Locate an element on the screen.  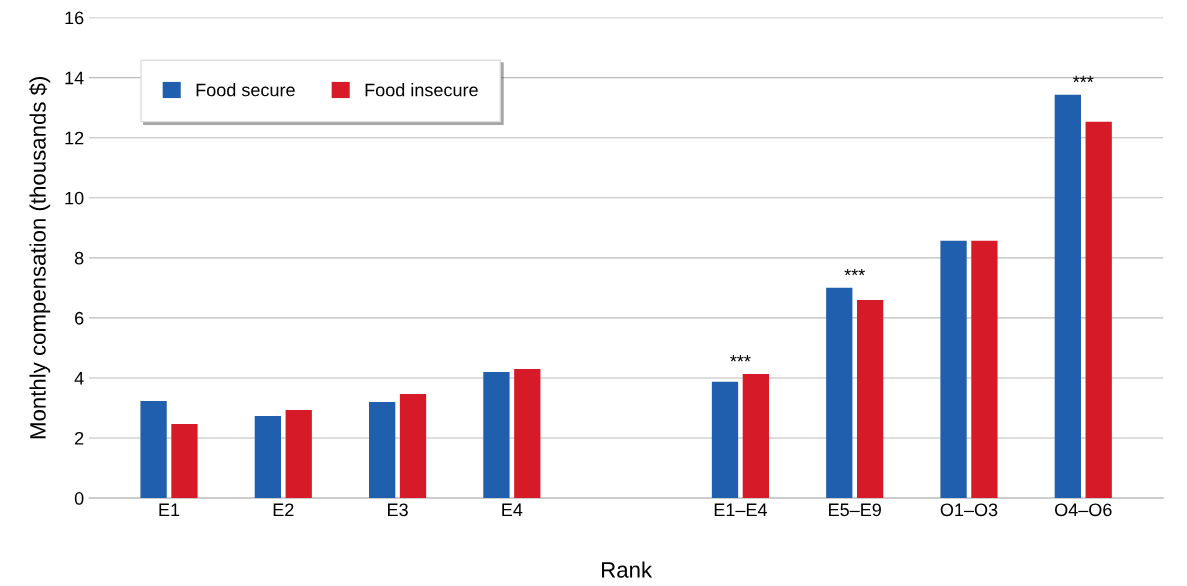
y-tick-label: 14 is located at coordinates (74, 78).